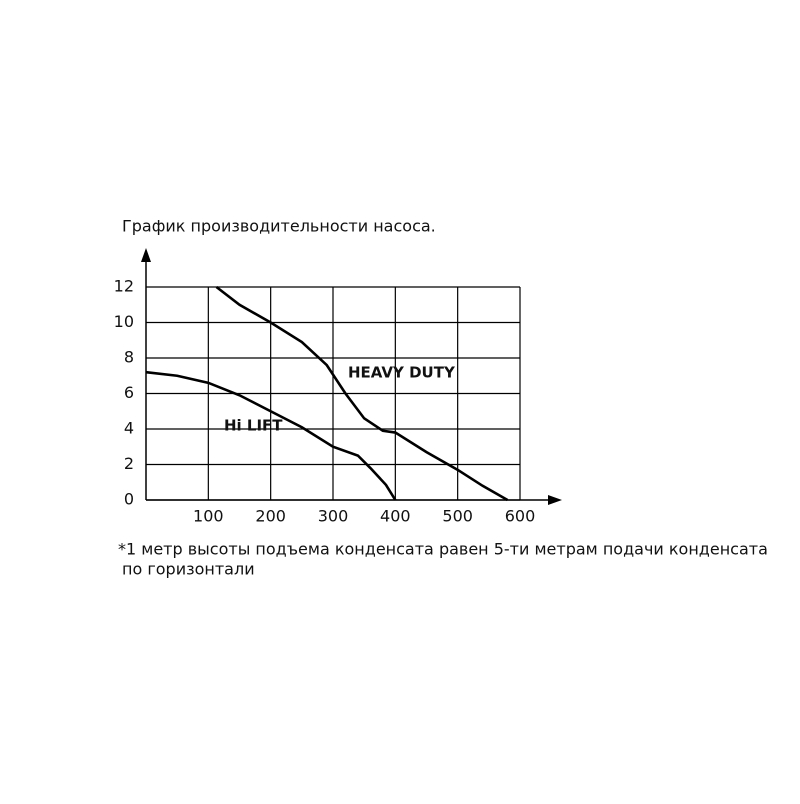  Describe the element at coordinates (146, 255) in the screenshot. I see `y-axis-arrow` at that location.